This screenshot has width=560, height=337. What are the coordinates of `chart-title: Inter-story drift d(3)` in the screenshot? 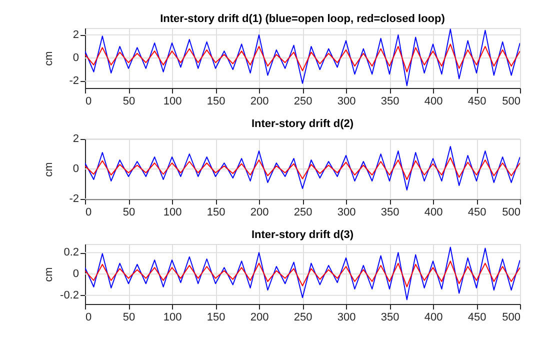 It's located at (302, 235).